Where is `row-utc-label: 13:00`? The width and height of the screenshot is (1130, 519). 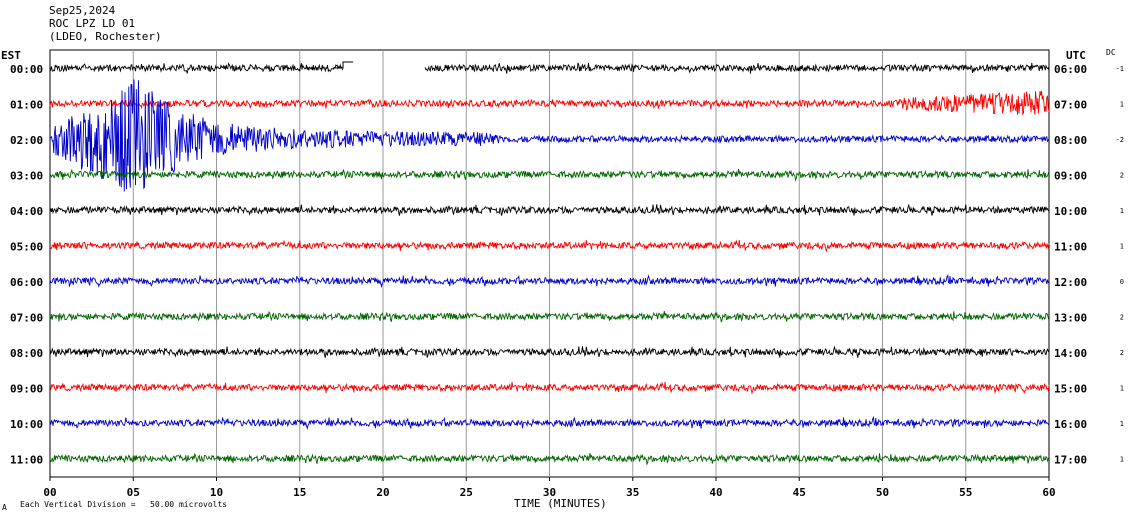 row-utc-label: 13:00 is located at coordinates (1070, 318).